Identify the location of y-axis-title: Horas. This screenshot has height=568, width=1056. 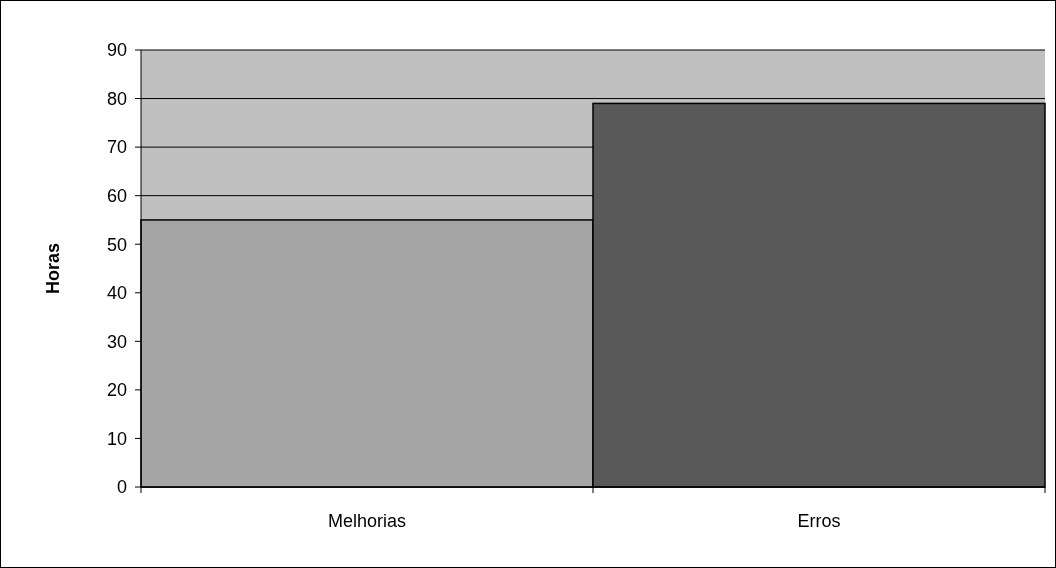
(53, 268).